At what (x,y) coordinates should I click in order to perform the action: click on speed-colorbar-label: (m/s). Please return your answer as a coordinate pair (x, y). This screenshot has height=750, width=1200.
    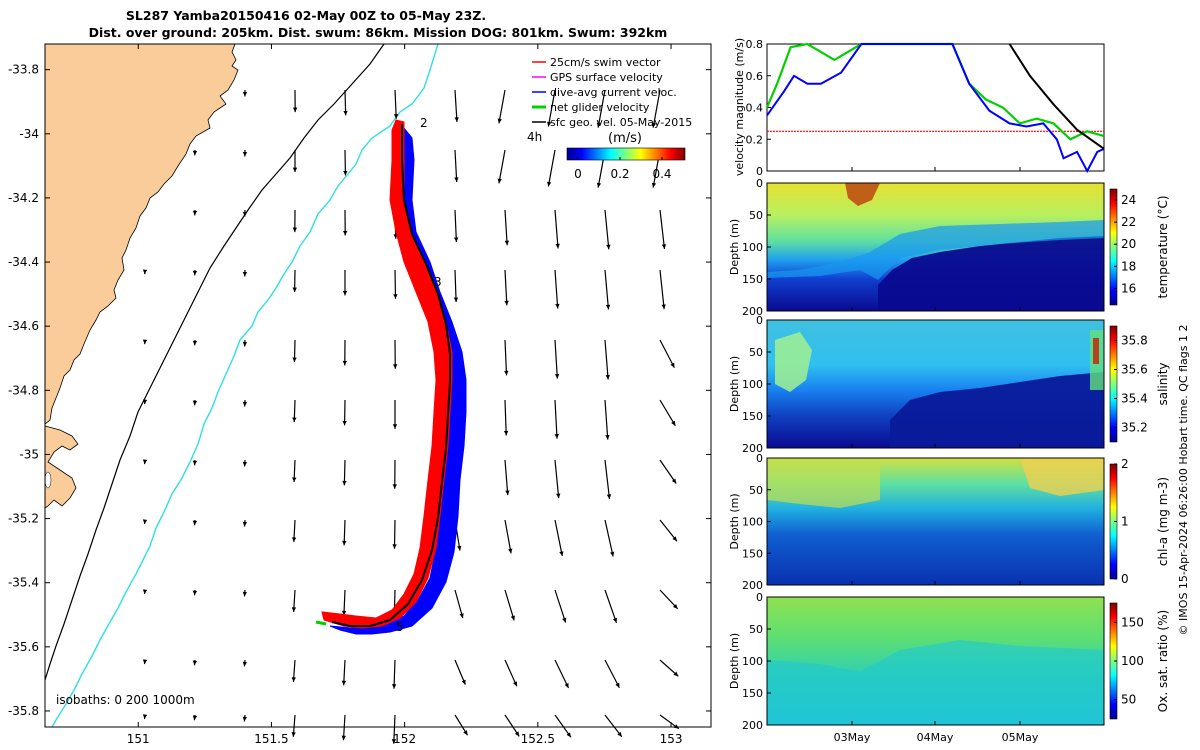
    Looking at the image, I should click on (625, 138).